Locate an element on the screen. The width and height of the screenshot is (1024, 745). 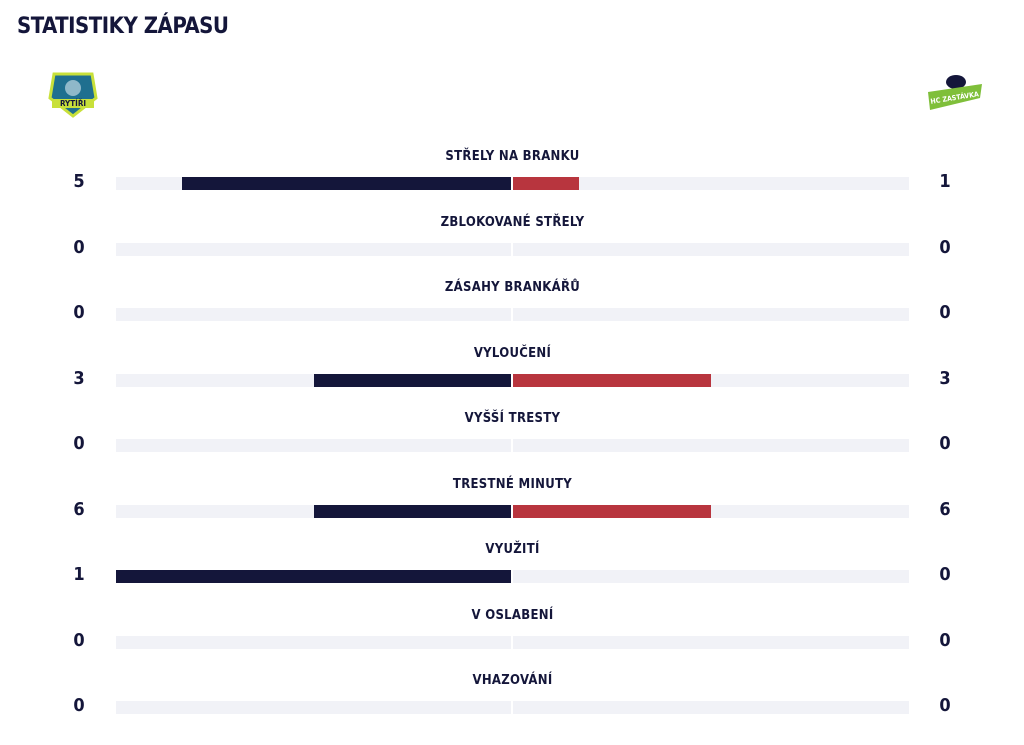
away-logo: HC ZASTÁVKA is located at coordinates (955, 92).